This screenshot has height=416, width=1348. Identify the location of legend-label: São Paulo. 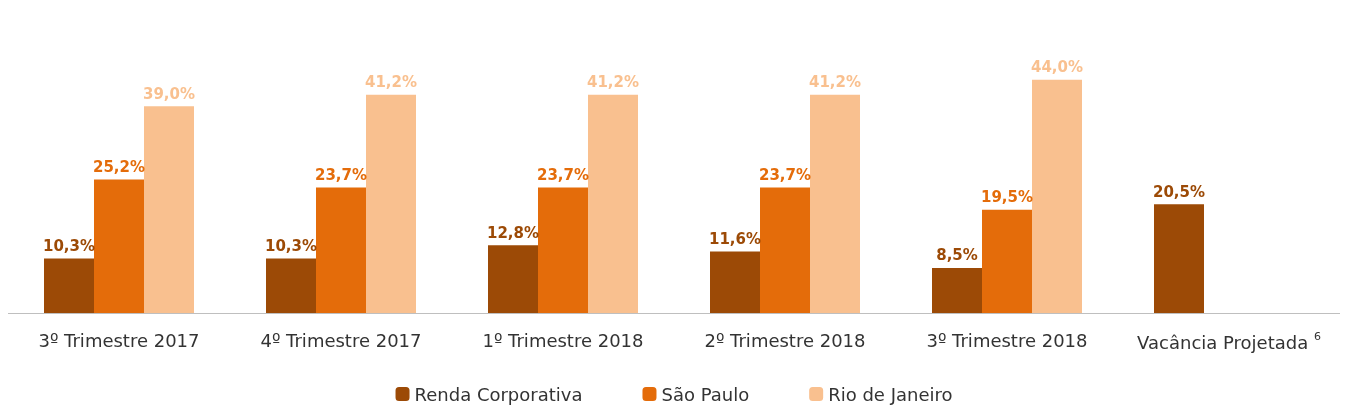
(705, 394).